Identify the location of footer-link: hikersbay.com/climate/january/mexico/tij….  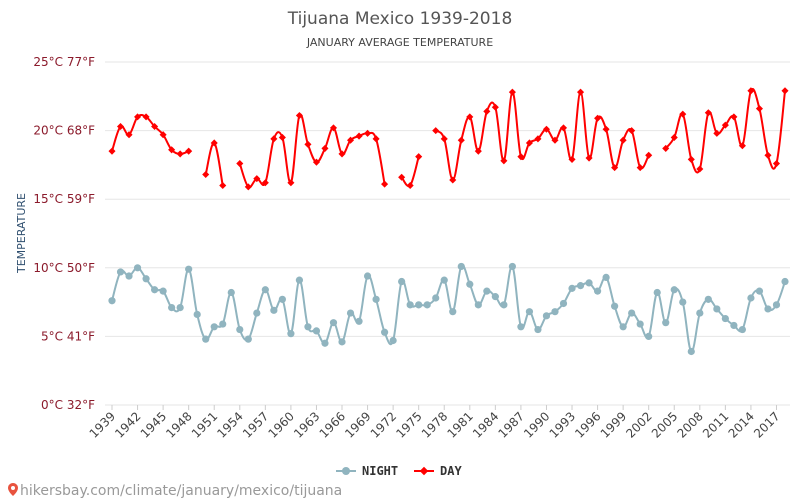
(181, 491).